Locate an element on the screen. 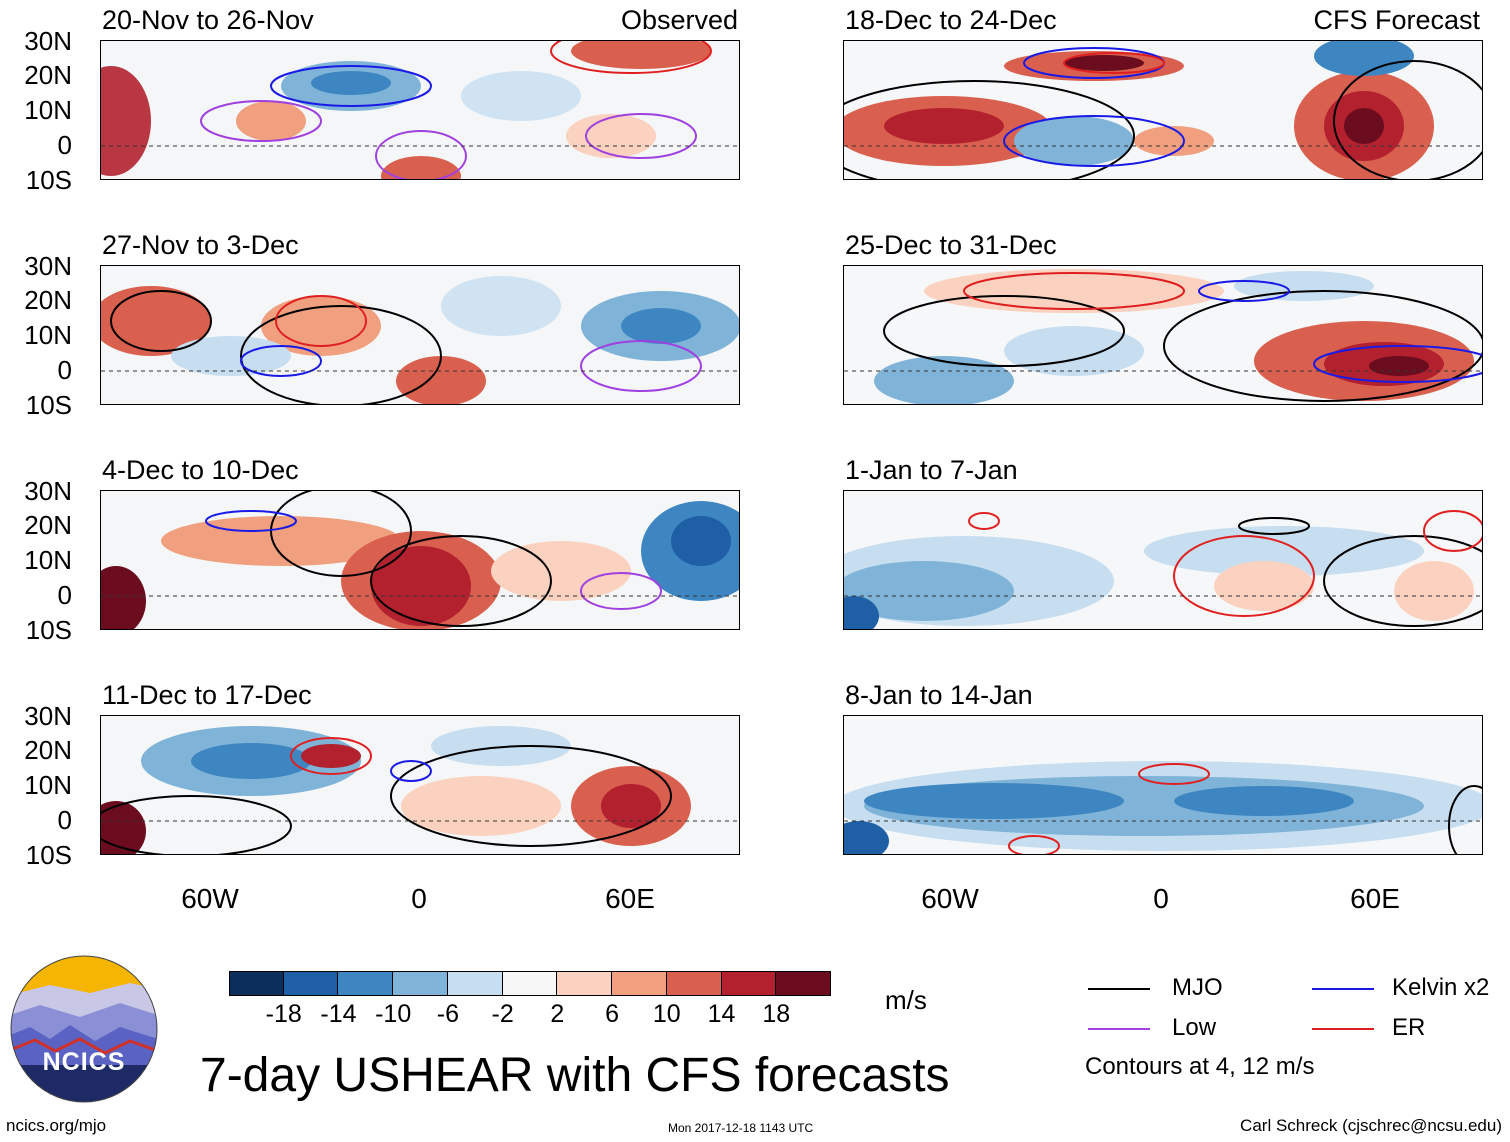 Image resolution: width=1510 pixels, height=1142 pixels. legend-kelvin-line is located at coordinates (1343, 989).